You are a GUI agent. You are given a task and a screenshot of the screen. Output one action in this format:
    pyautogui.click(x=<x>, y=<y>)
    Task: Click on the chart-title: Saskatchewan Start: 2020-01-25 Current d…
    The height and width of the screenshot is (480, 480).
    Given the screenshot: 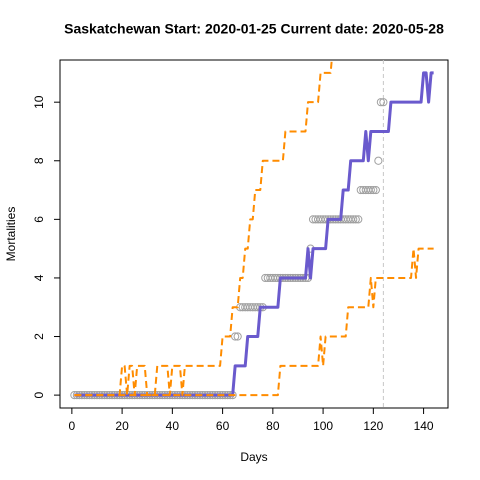 What is the action you would take?
    pyautogui.click(x=254, y=29)
    